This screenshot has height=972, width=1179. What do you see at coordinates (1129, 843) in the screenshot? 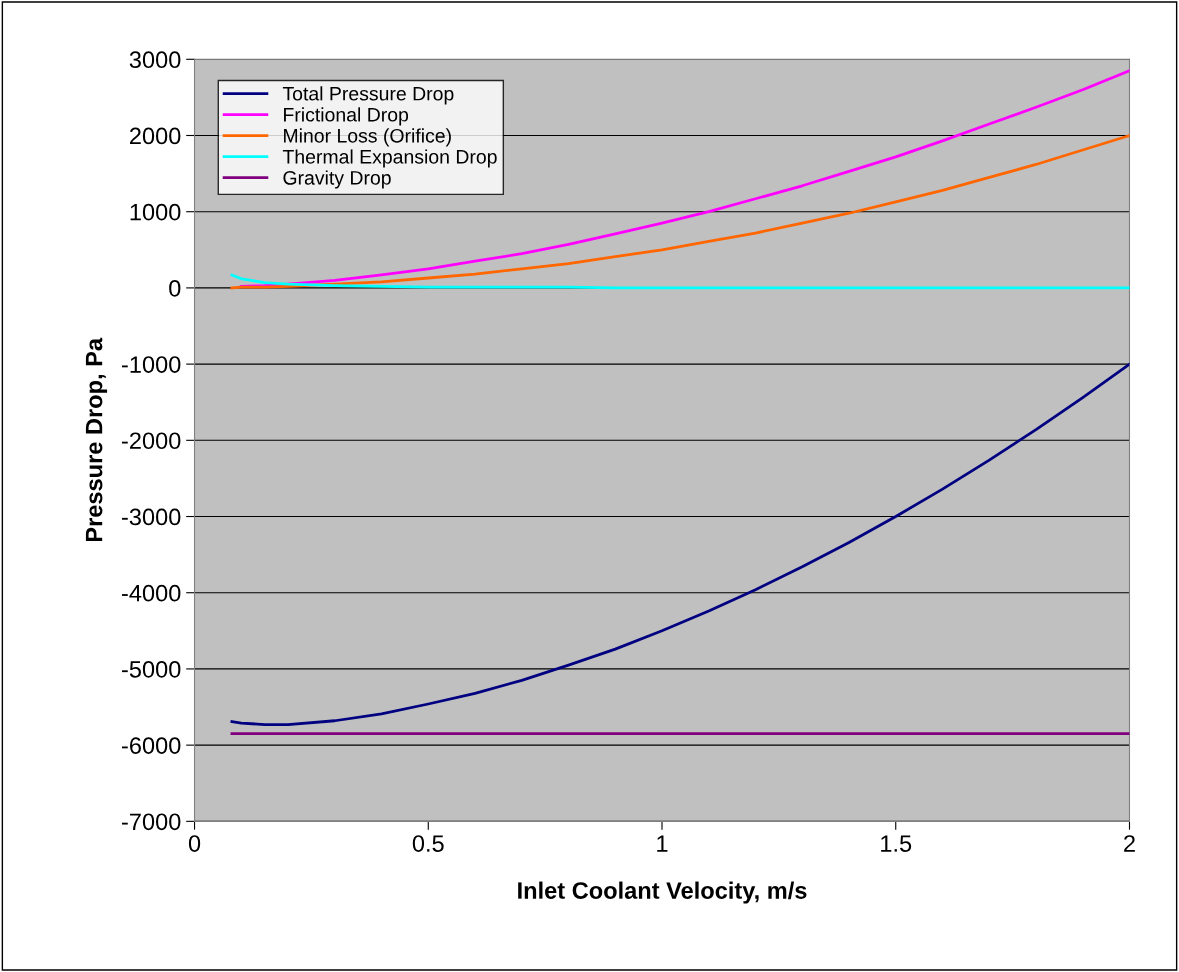
I see `x-tick-label: 2` at bounding box center [1129, 843].